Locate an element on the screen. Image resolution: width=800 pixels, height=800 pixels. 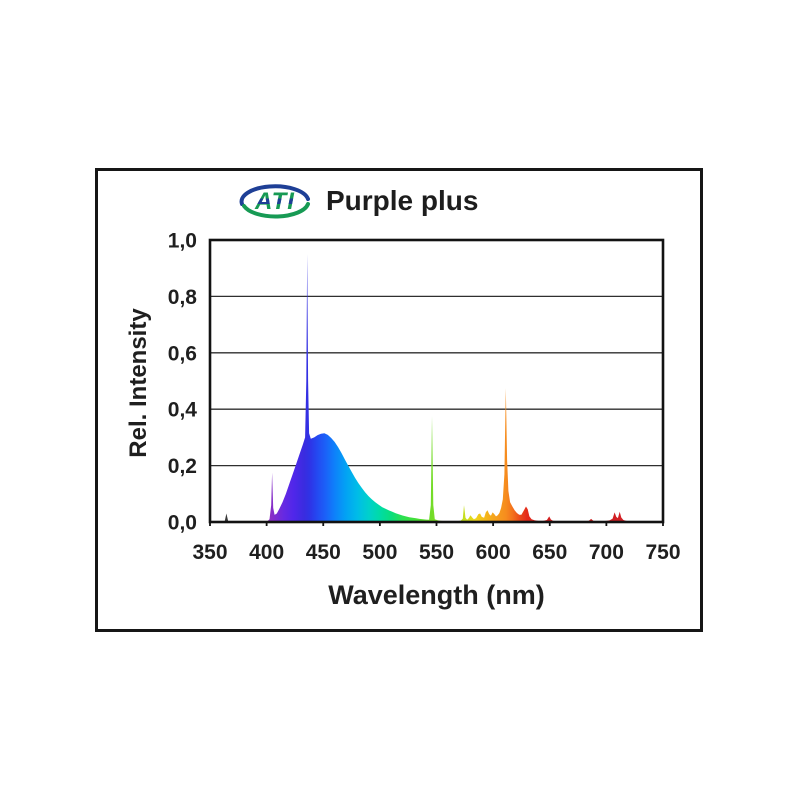
y-tick-label: 0,2 is located at coordinates (182, 466).